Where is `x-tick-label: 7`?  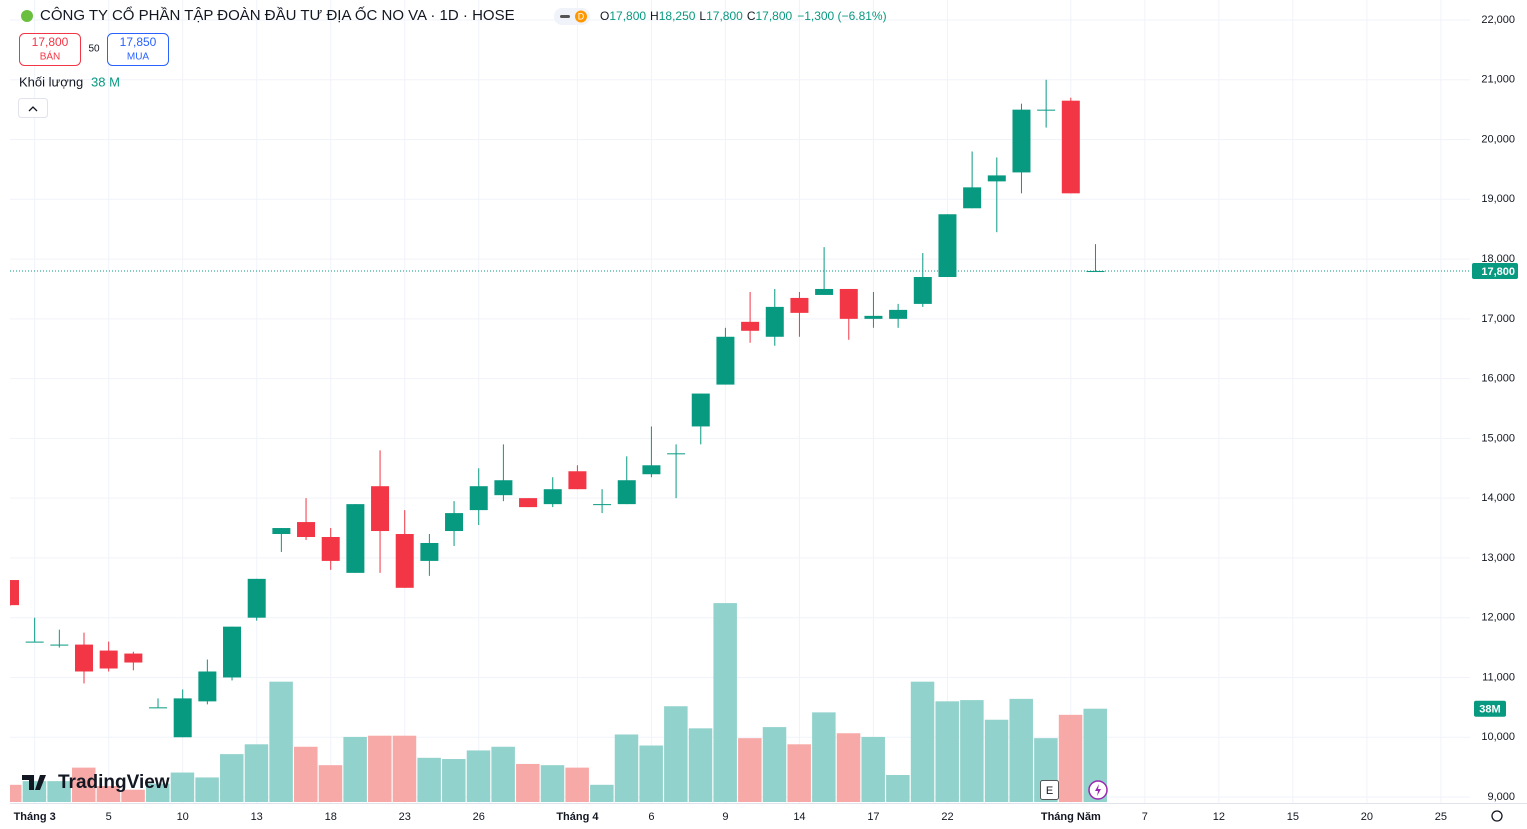 x-tick-label: 7 is located at coordinates (1145, 817).